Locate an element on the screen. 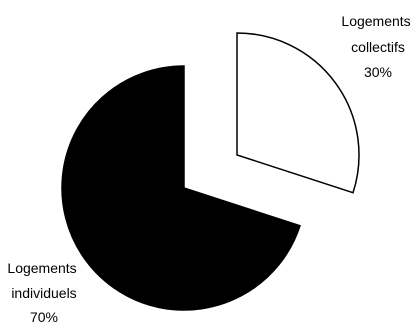  slice-value-individuels: 70% is located at coordinates (44, 317).